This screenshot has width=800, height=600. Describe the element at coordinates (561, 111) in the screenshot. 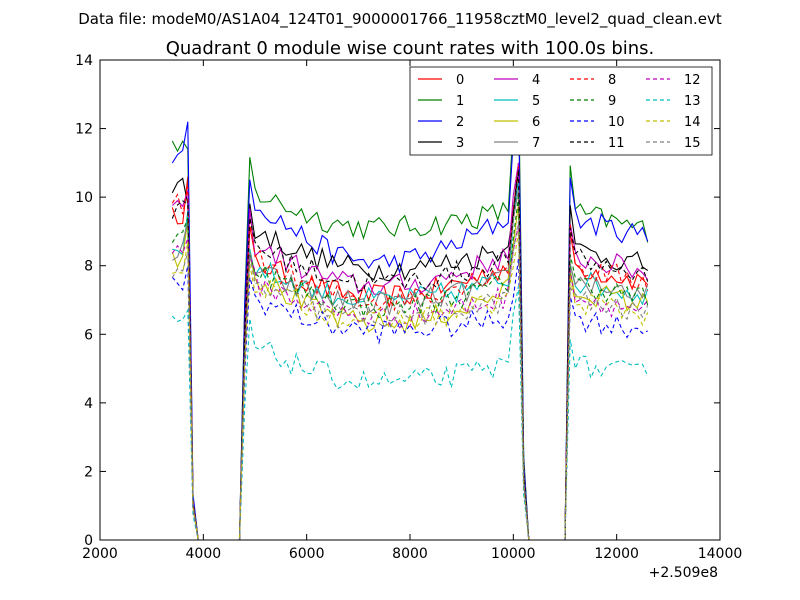

I see `legend-box` at that location.